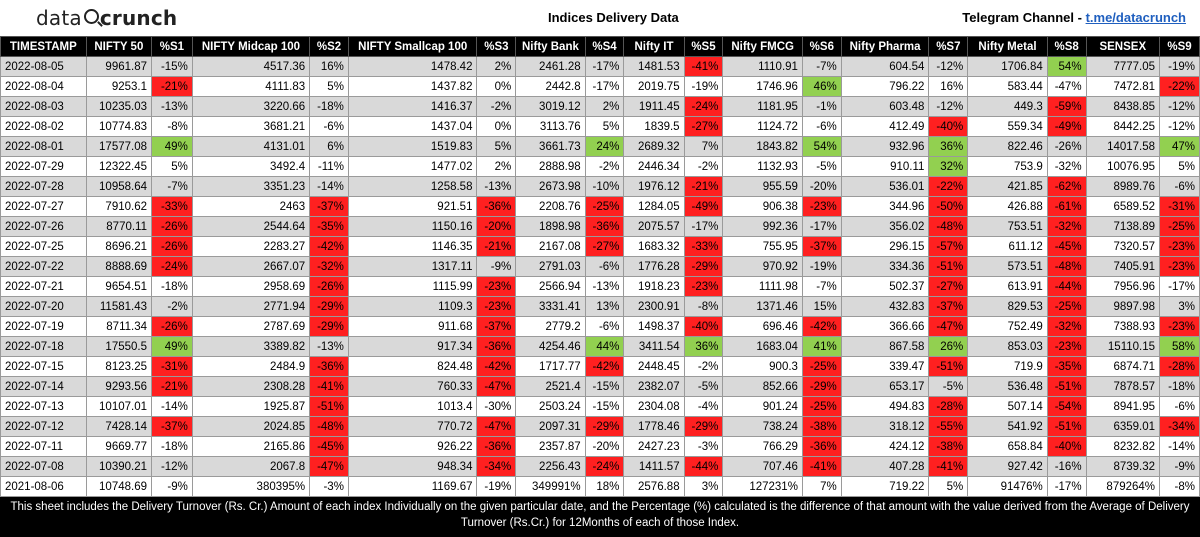 The image size is (1200, 537). What do you see at coordinates (119, 486) in the screenshot?
I see `value-cell: 10748.69` at bounding box center [119, 486].